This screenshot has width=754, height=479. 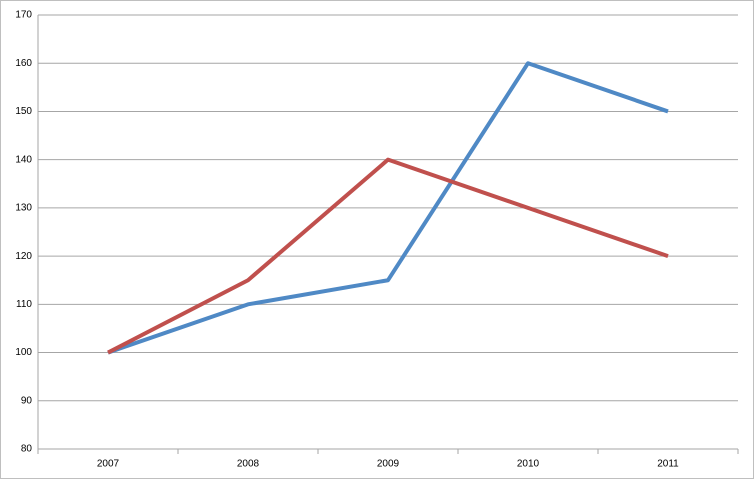 I want to click on y-tick-label: 120, so click(x=23, y=256).